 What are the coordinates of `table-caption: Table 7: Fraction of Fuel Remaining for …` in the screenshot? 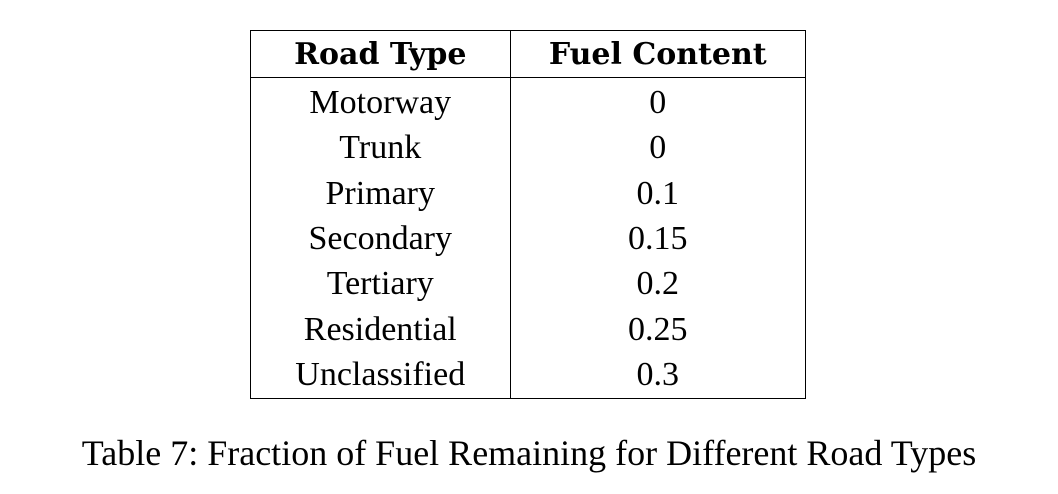 It's located at (529, 453).